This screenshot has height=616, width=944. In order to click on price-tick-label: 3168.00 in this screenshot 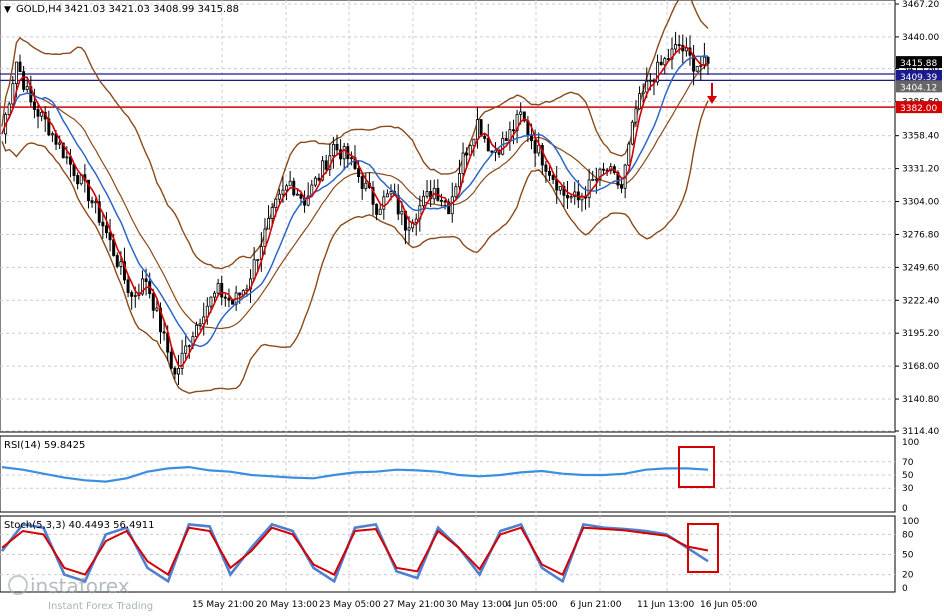, I will do `click(920, 367)`.